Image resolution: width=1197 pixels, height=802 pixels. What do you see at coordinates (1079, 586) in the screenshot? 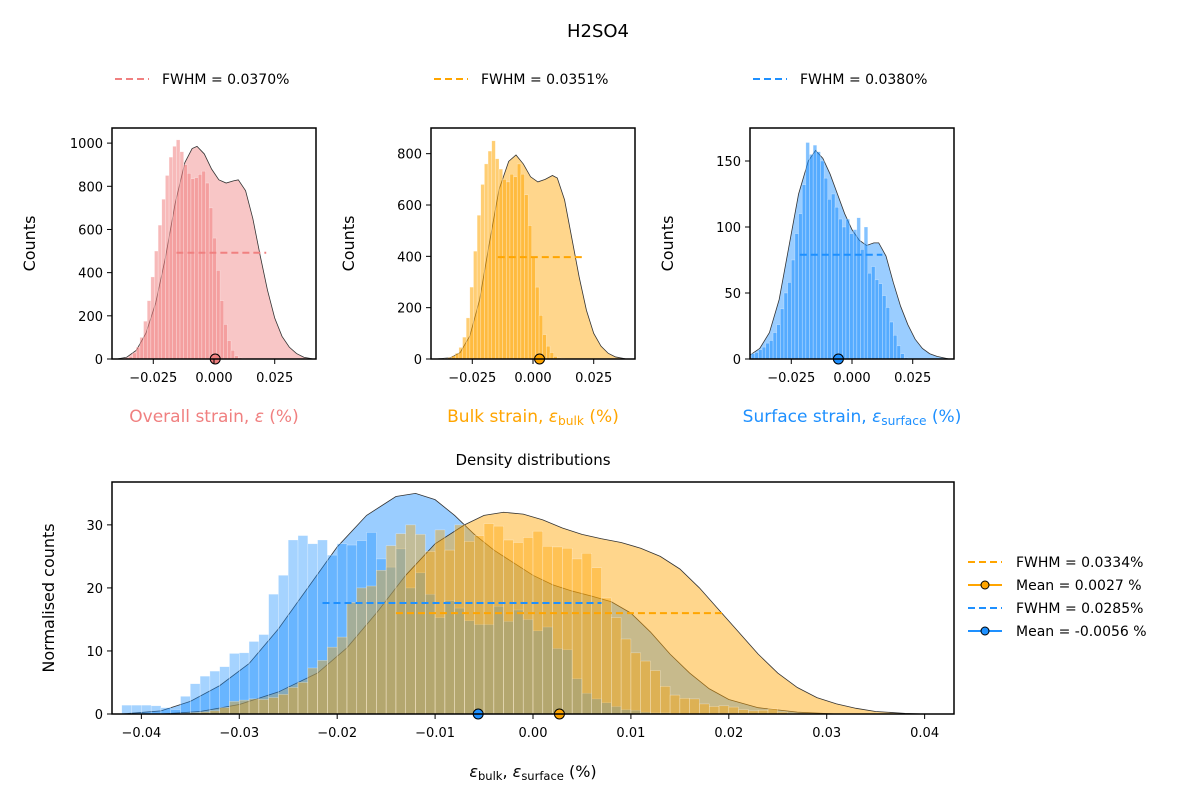
I see `density-legend-label: Mean = 0.0027 %` at bounding box center [1079, 586].